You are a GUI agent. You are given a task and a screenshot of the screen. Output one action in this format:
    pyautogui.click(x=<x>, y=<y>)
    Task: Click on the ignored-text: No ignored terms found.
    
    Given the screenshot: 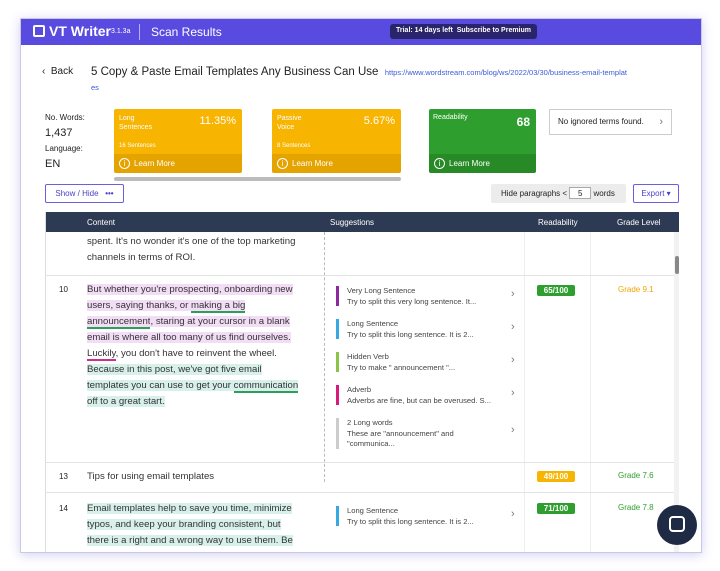 What is the action you would take?
    pyautogui.click(x=601, y=121)
    